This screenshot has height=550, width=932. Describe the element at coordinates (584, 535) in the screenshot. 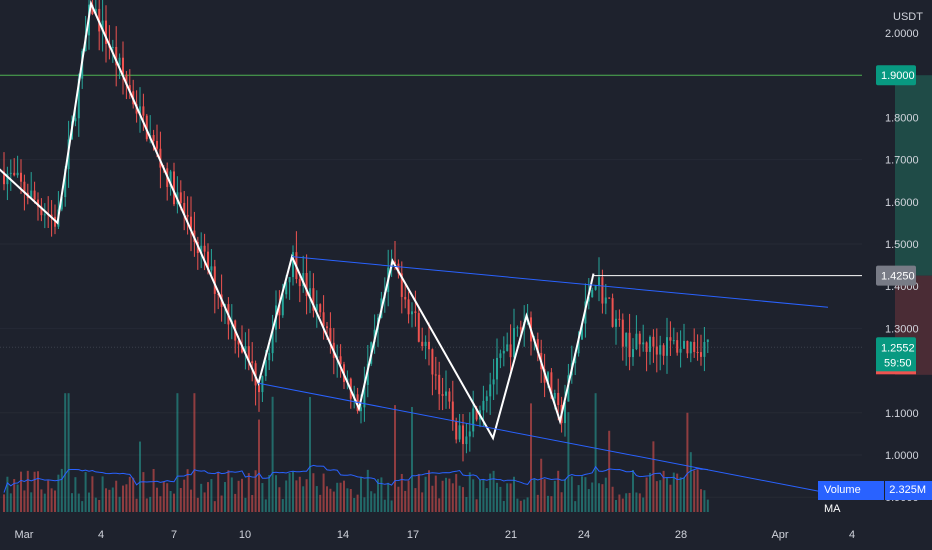

I see `time-tick-label: 24` at that location.